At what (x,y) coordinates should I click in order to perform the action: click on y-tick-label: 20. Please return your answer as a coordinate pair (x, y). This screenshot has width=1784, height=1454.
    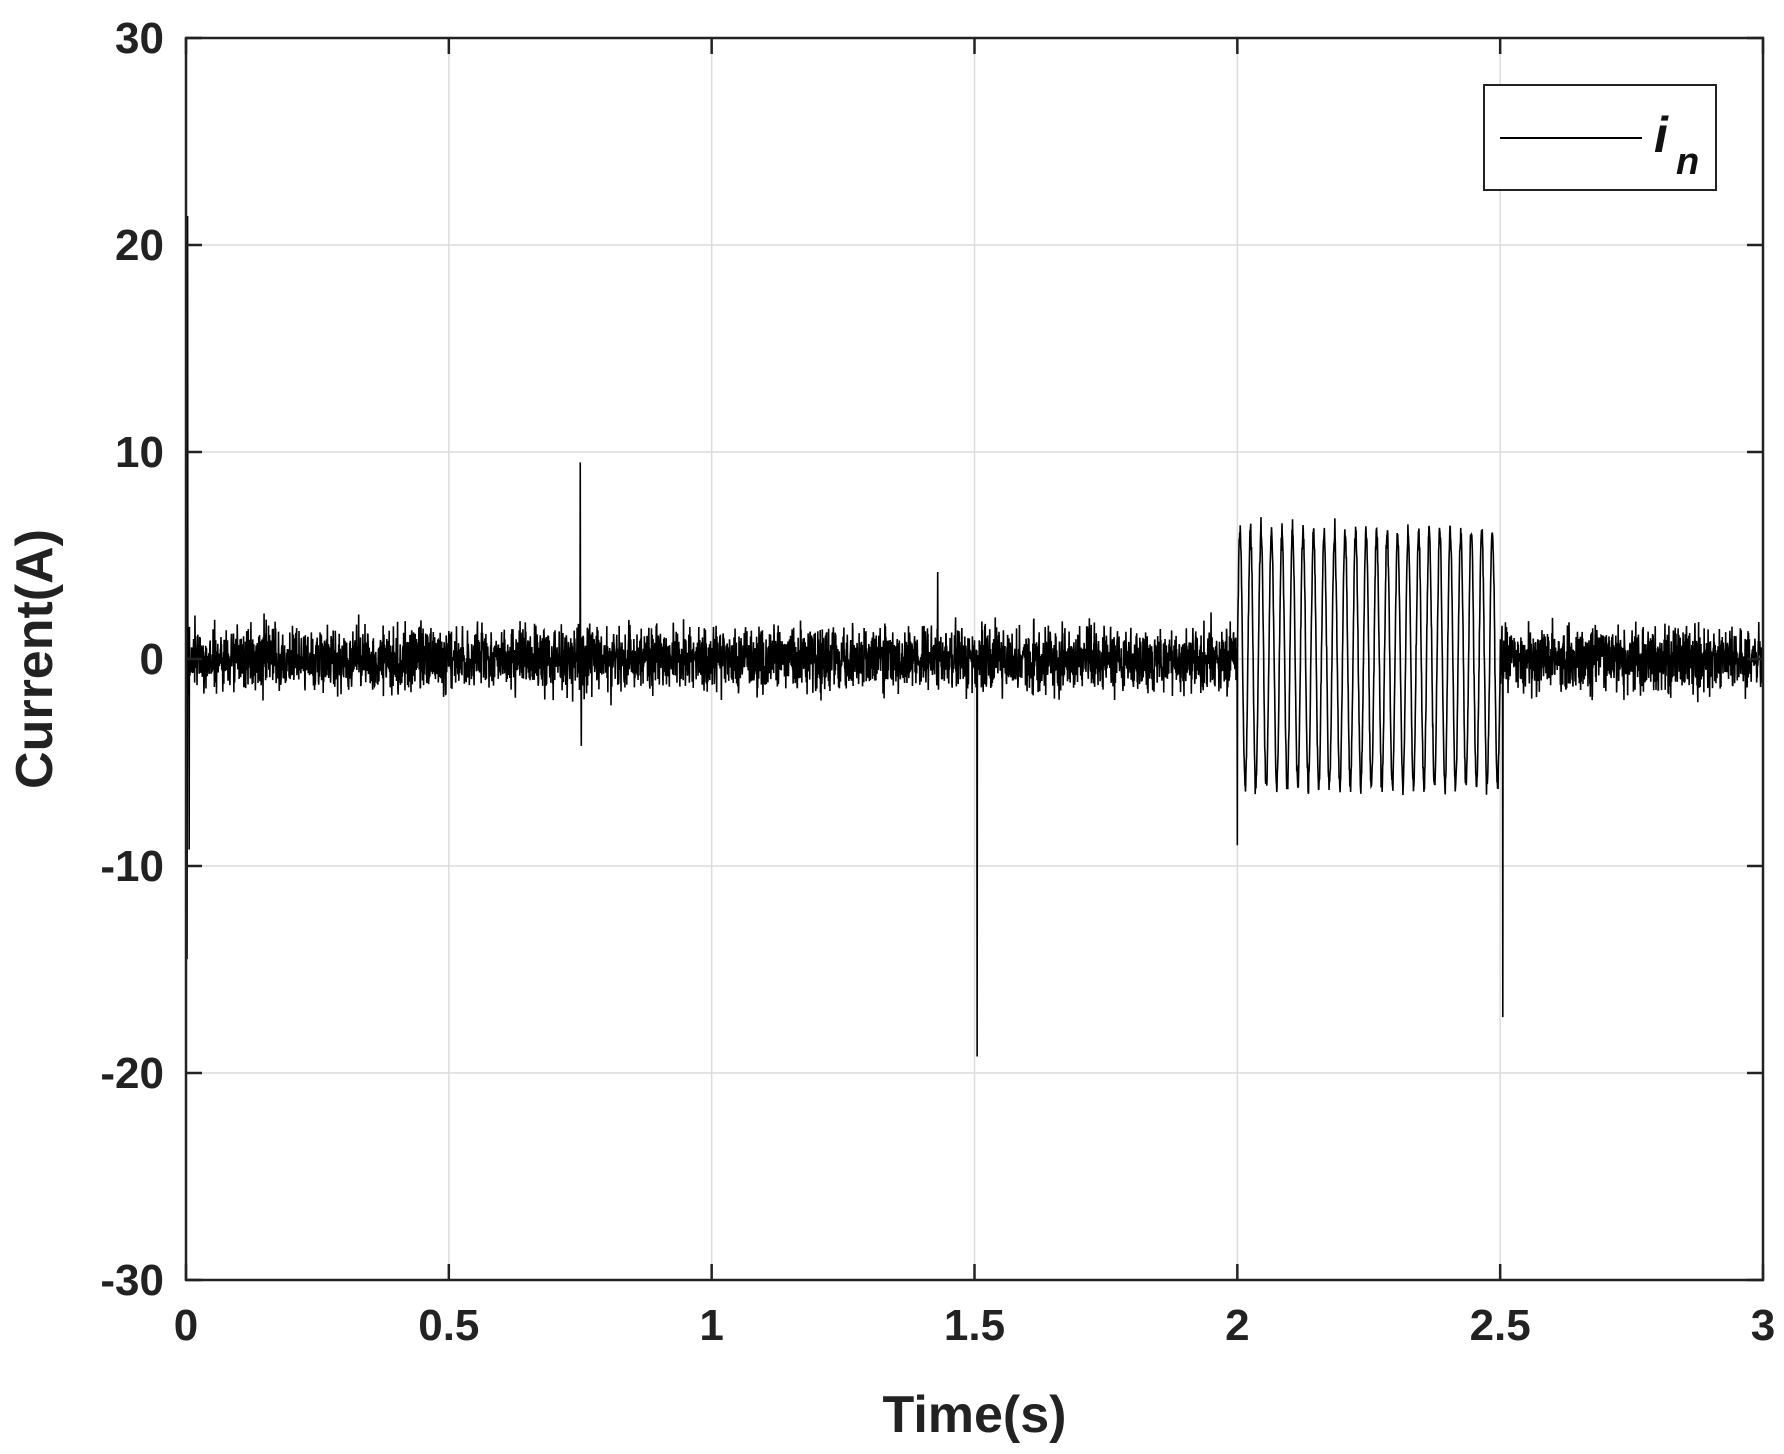
    Looking at the image, I should click on (139, 245).